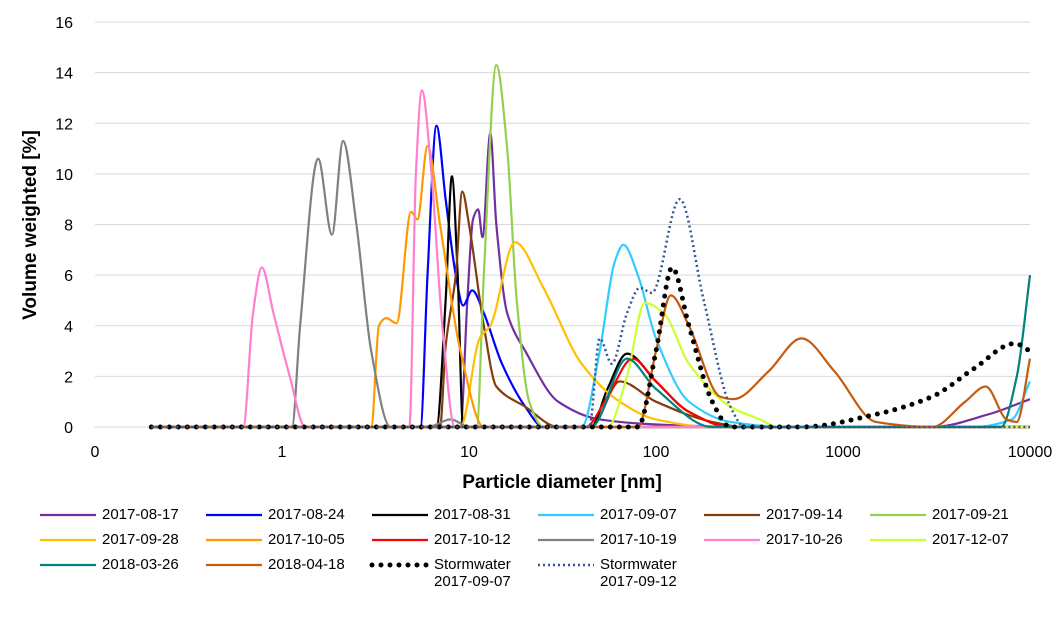  I want to click on y-tick-label: 6, so click(68, 276).